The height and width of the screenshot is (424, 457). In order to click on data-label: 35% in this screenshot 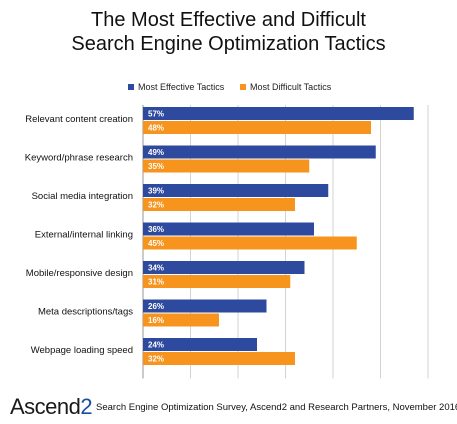, I will do `click(156, 166)`.